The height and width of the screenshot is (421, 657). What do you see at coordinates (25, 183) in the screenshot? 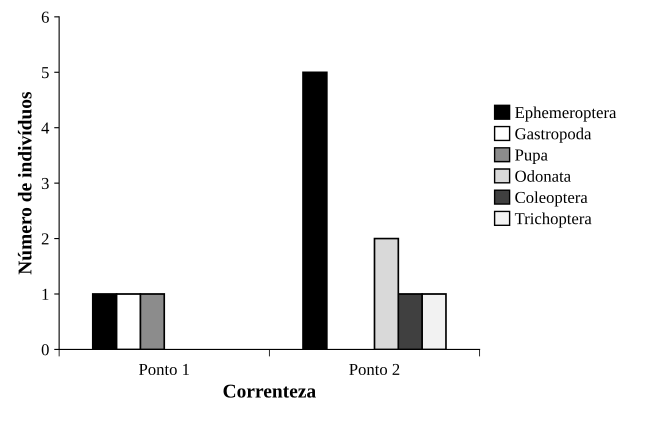
I see `y-axis-title: Número de indivíduos` at bounding box center [25, 183].